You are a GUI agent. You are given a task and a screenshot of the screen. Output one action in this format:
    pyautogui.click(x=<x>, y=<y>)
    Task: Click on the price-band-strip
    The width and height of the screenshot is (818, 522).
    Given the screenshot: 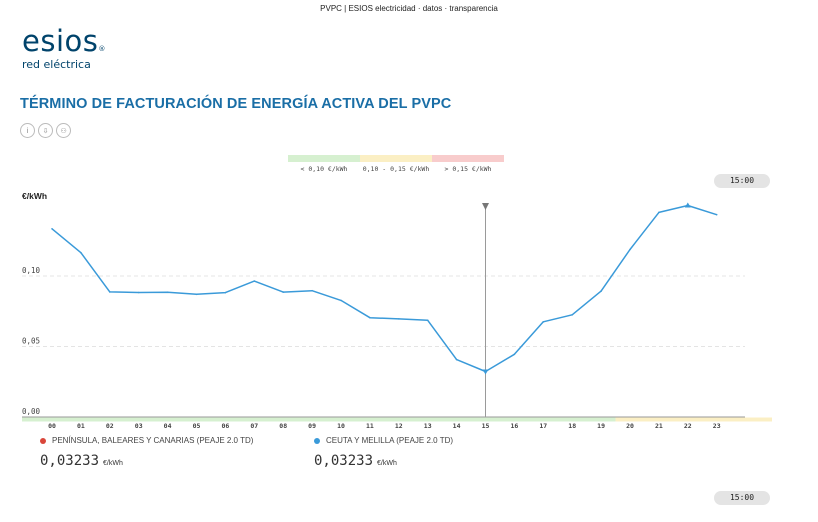 What is the action you would take?
    pyautogui.click(x=397, y=419)
    